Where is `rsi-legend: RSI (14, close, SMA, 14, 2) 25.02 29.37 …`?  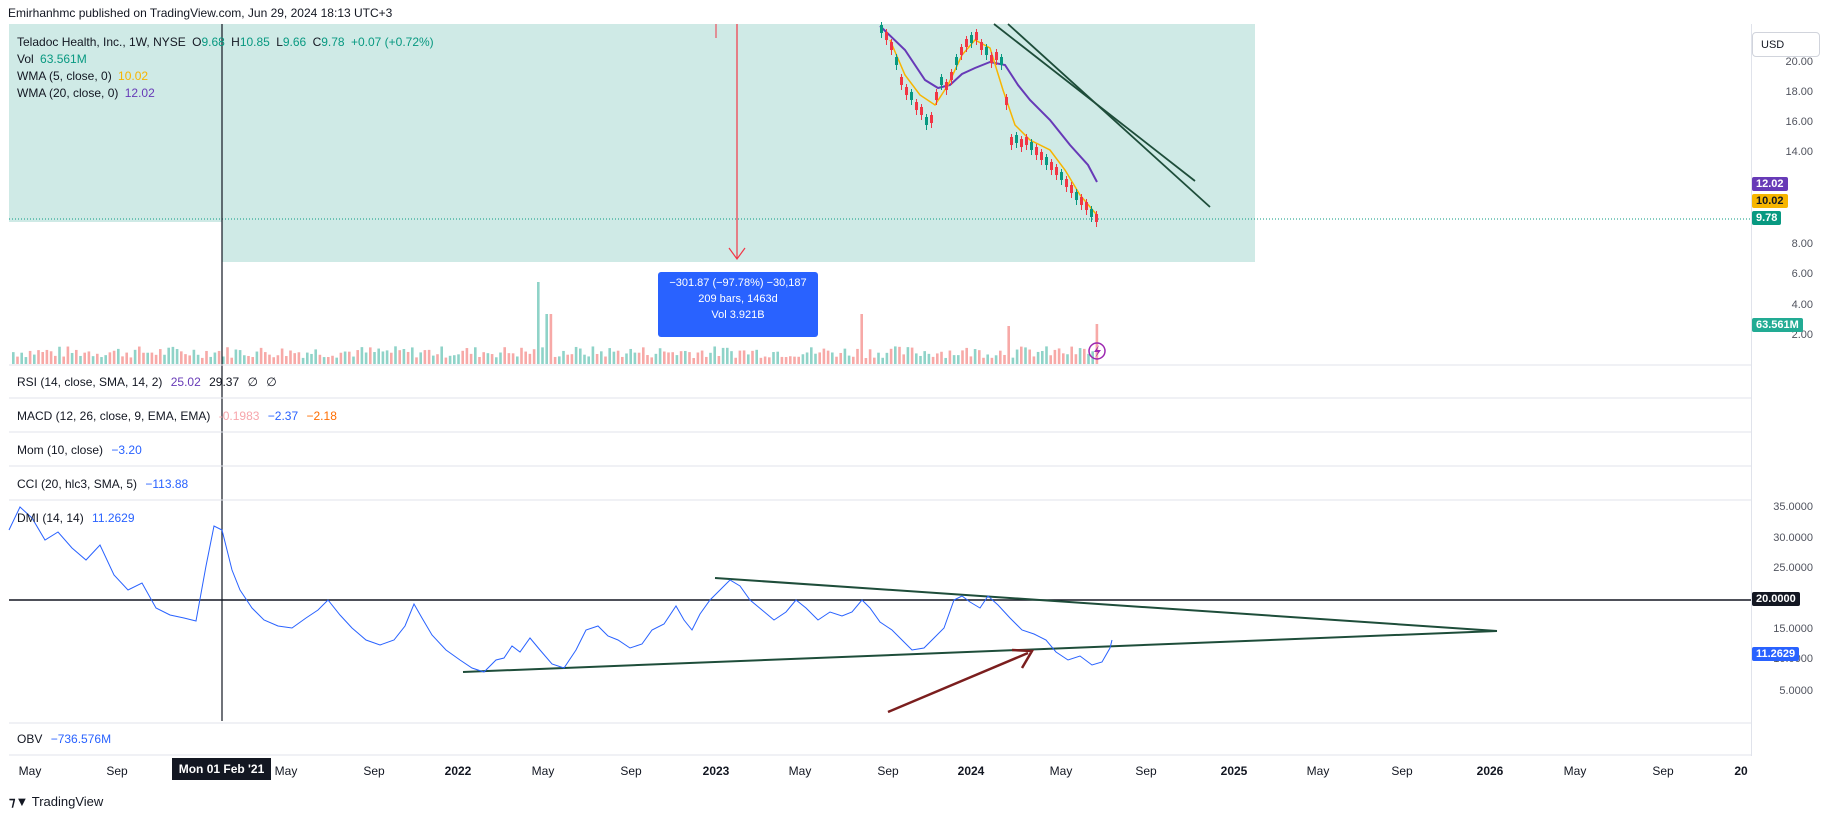
rsi-legend: RSI (14, close, SMA, 14, 2) 25.02 29.37 … is located at coordinates (147, 382).